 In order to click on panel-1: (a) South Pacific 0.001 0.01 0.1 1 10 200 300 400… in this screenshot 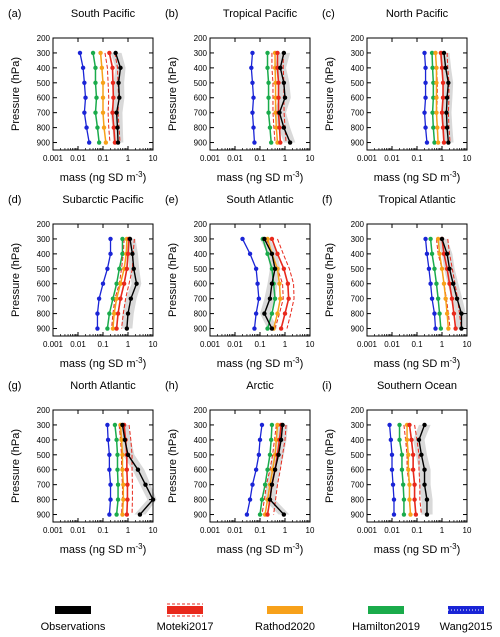, I will do `click(83, 96)`.